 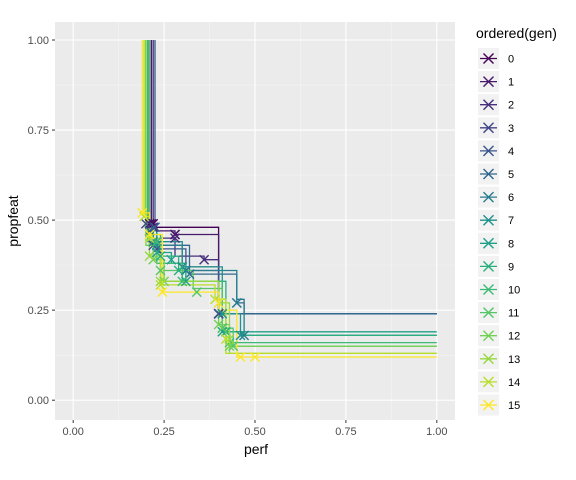 I want to click on legend-label-gen-4: 4, so click(x=511, y=152).